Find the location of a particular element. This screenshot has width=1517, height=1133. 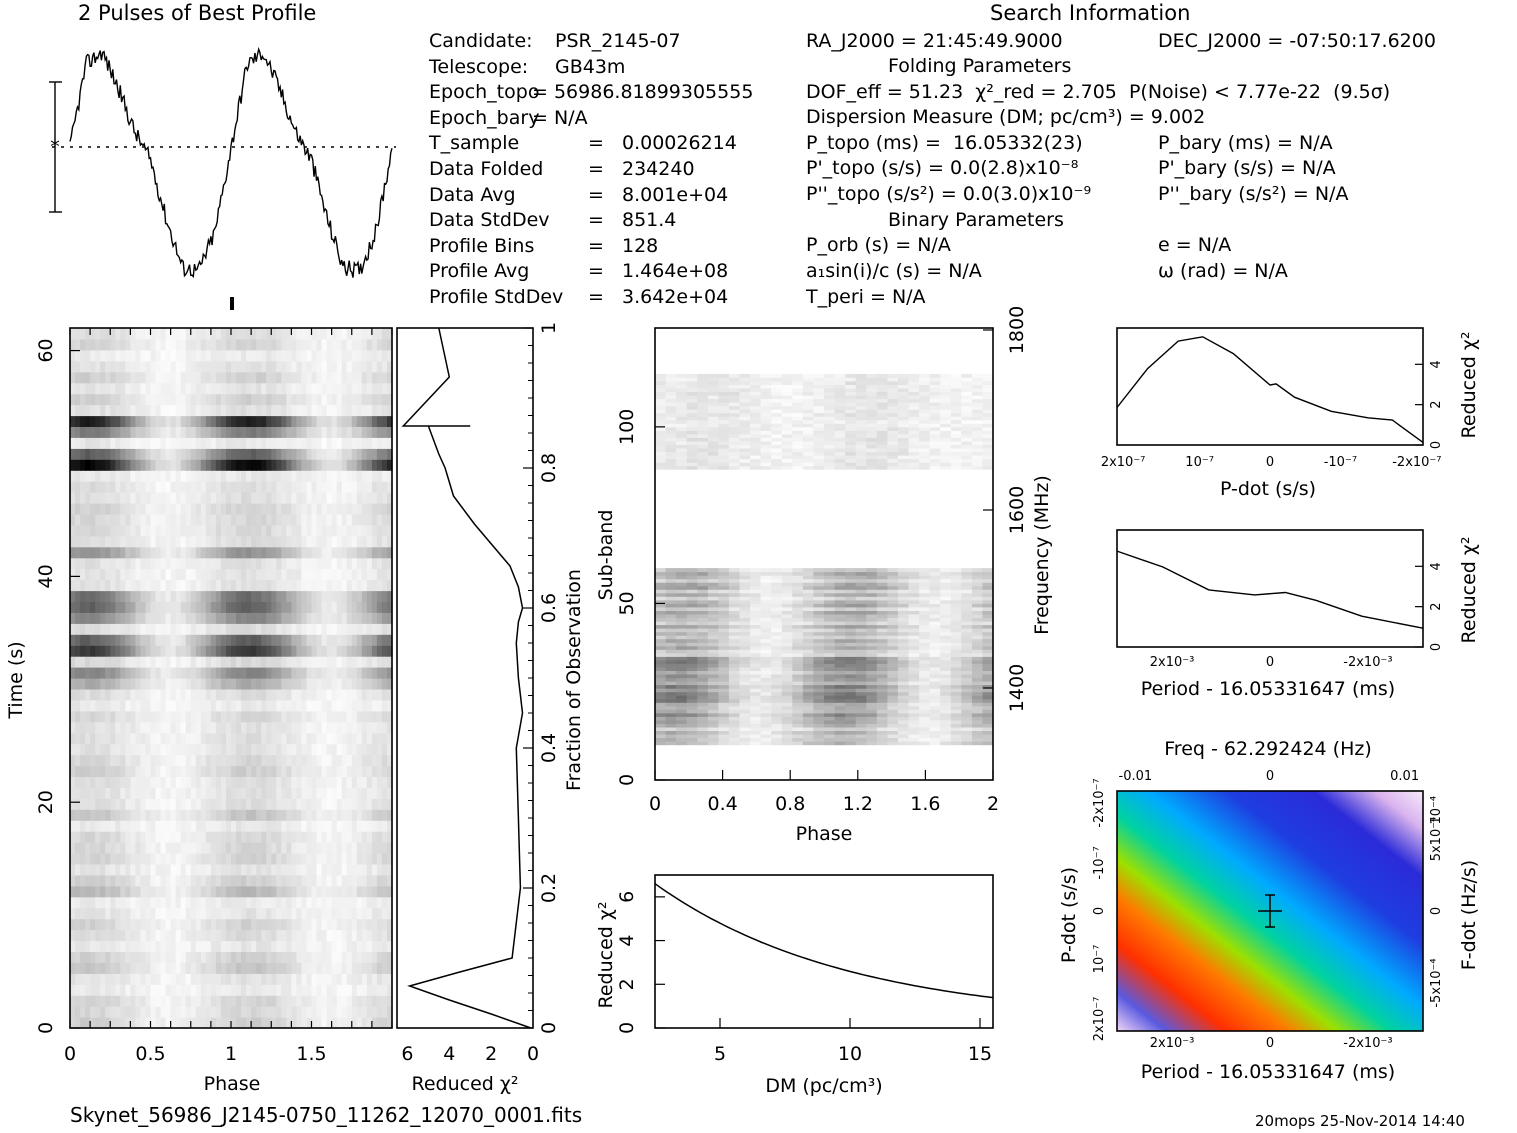

profile-plot: * is located at coordinates (222, 178).